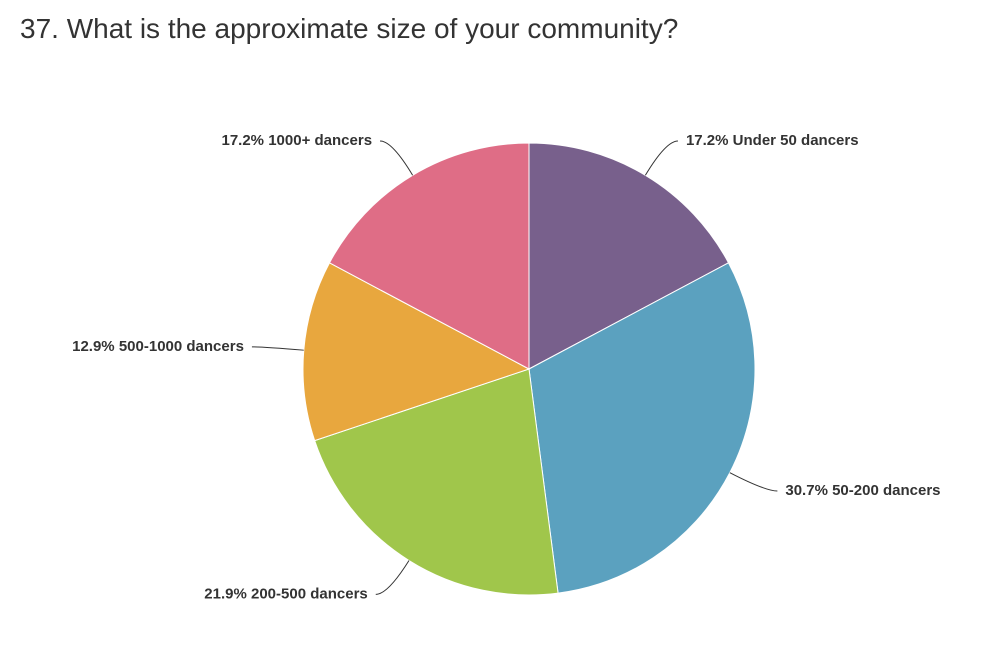 This screenshot has height=653, width=1000. Describe the element at coordinates (320, 140) in the screenshot. I see `slice-category: 1000+ dancers` at that location.